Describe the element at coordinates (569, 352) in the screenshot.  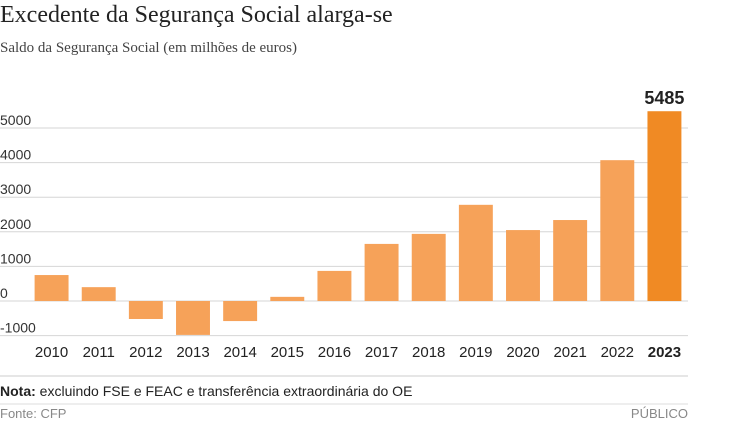
I see `x-tick-label: 2021` at that location.